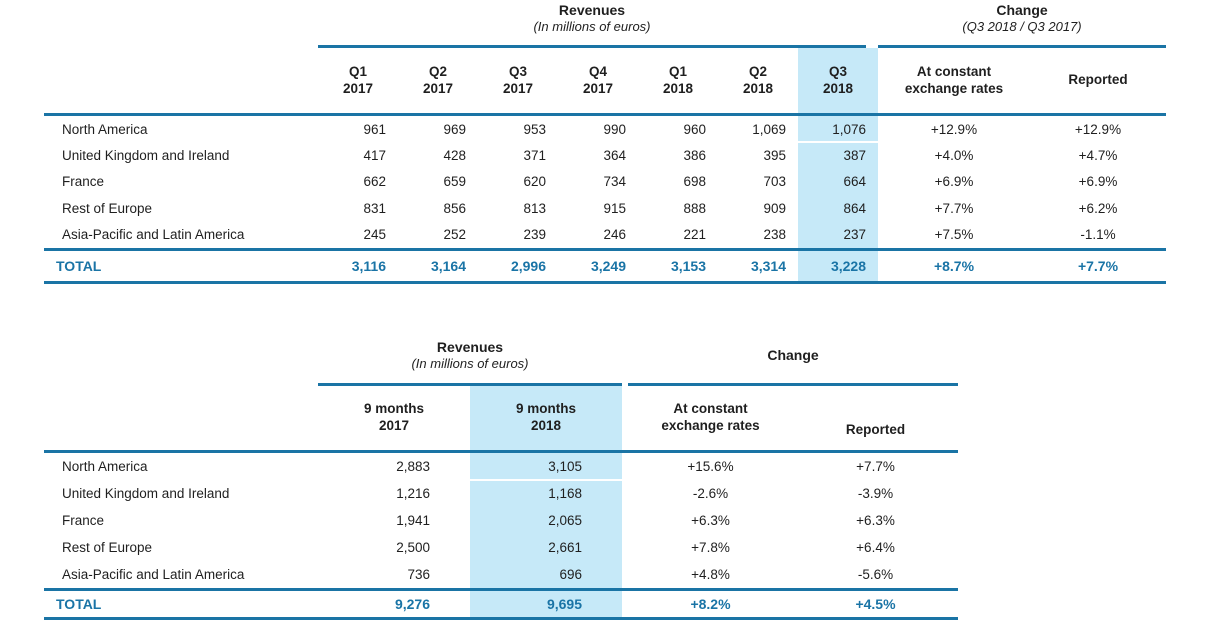 This screenshot has width=1214, height=635. Describe the element at coordinates (954, 182) in the screenshot. I see `change-constant-cell: +6.9%` at that location.